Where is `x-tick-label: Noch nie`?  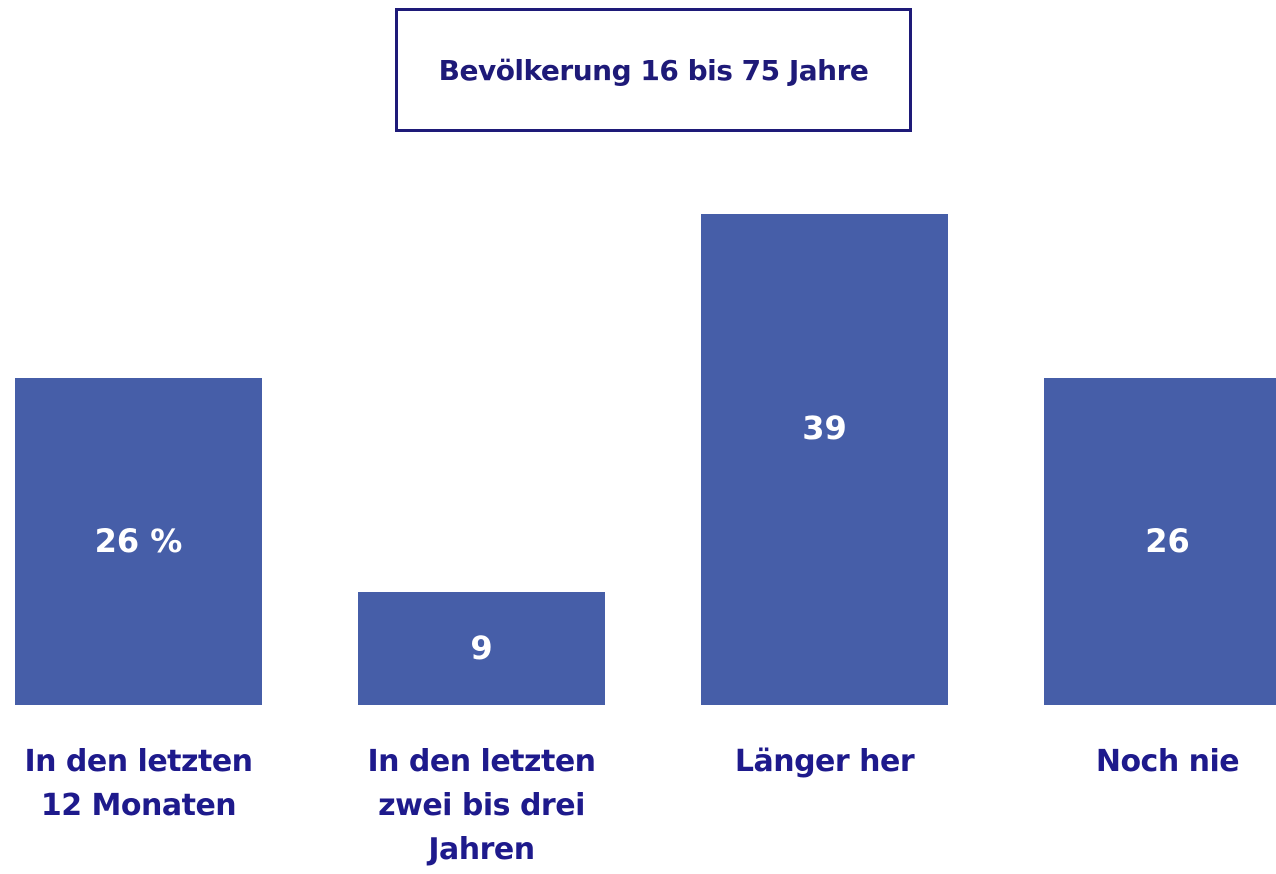
x-tick-label: Noch nie is located at coordinates (1167, 761).